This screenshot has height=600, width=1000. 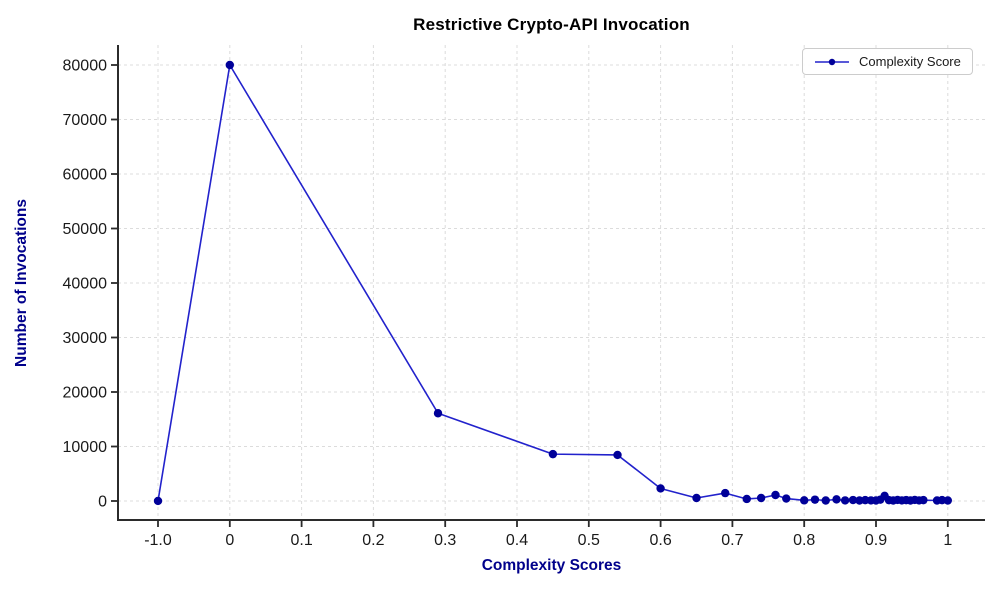 I want to click on y-tick-label: 80000, so click(x=85, y=66).